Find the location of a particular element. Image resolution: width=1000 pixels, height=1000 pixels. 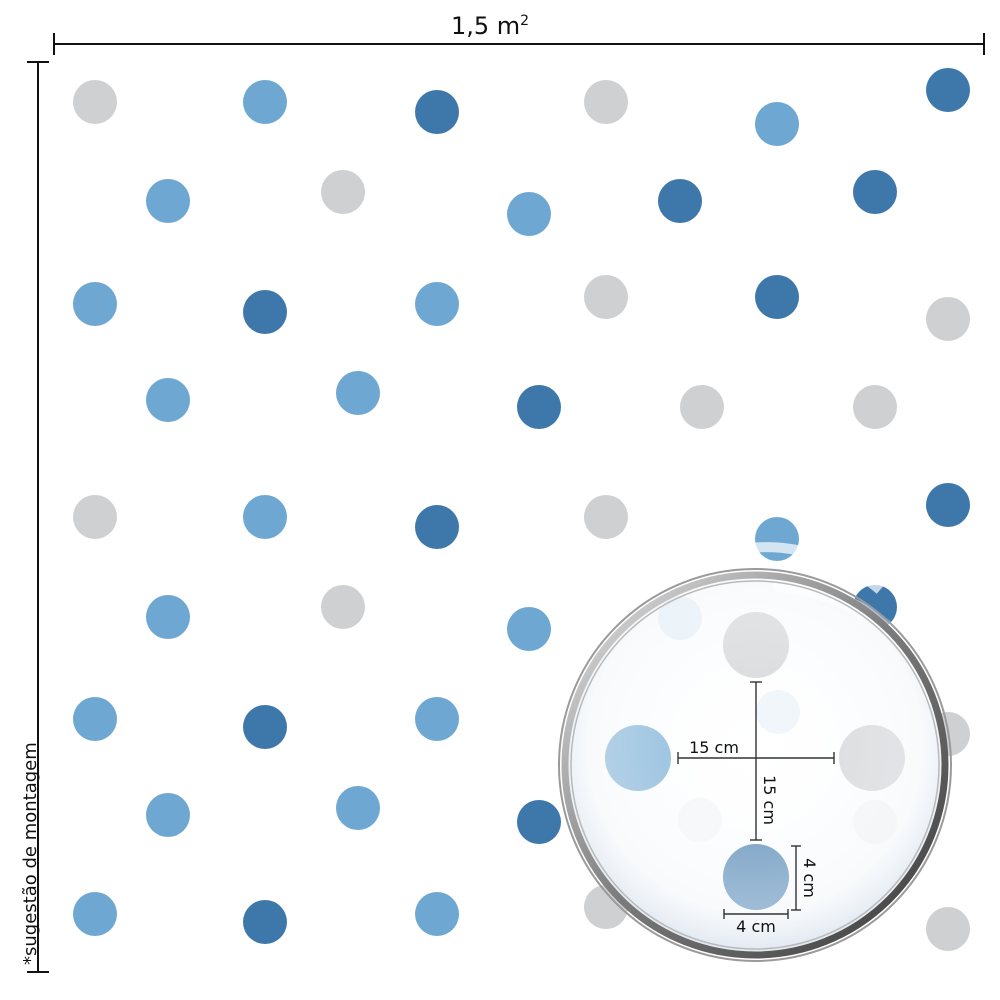

mounting-suggestion-note: *sugestão de montagem is located at coordinates (30, 853).